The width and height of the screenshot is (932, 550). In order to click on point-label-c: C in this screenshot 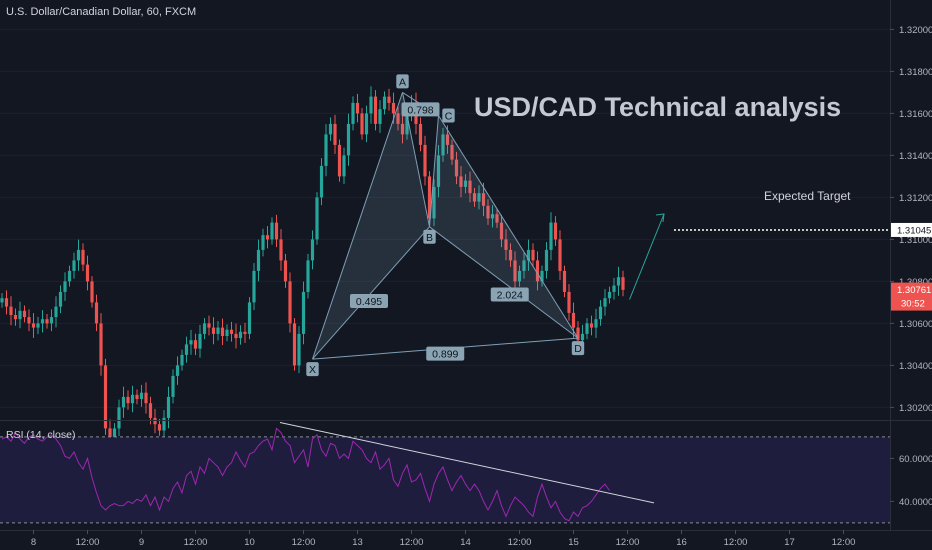, I will do `click(449, 117)`.